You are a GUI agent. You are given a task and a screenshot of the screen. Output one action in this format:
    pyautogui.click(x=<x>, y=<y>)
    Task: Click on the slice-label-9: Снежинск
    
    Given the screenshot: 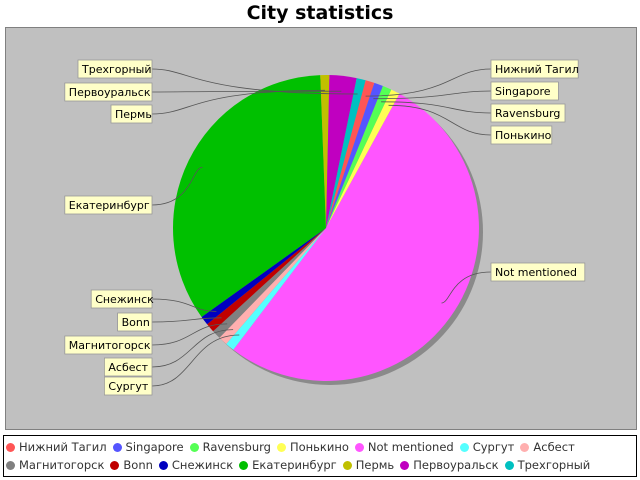 What is the action you would take?
    pyautogui.click(x=124, y=299)
    